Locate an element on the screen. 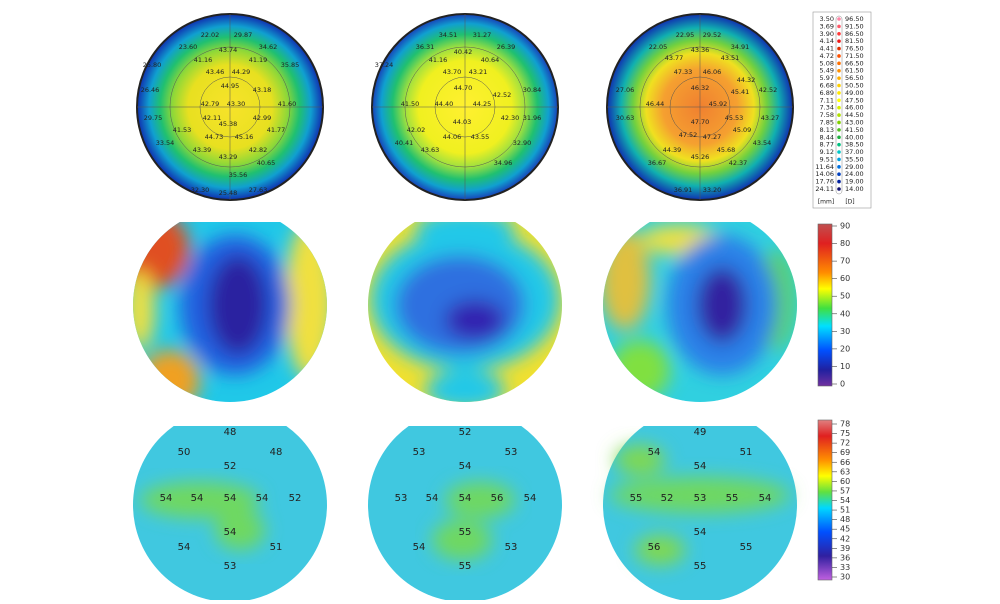 The height and width of the screenshot is (604, 1000). topography-value: 31.96 is located at coordinates (532, 118).